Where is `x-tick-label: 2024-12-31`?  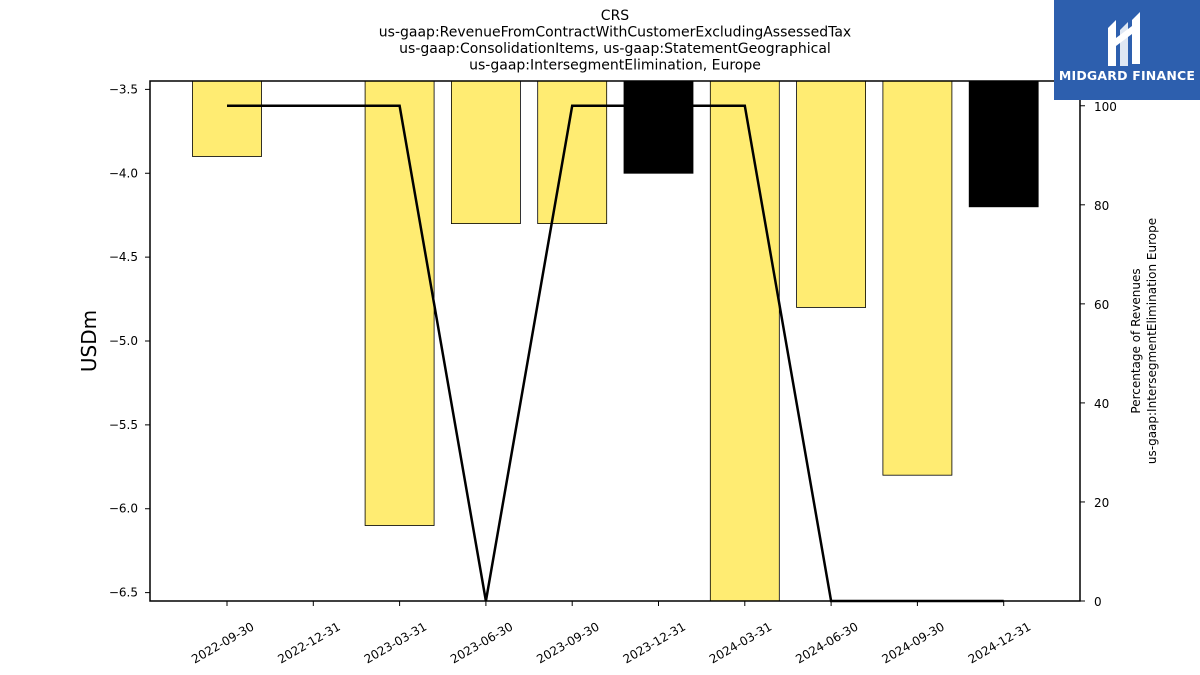 x-tick-label: 2024-12-31 is located at coordinates (999, 642).